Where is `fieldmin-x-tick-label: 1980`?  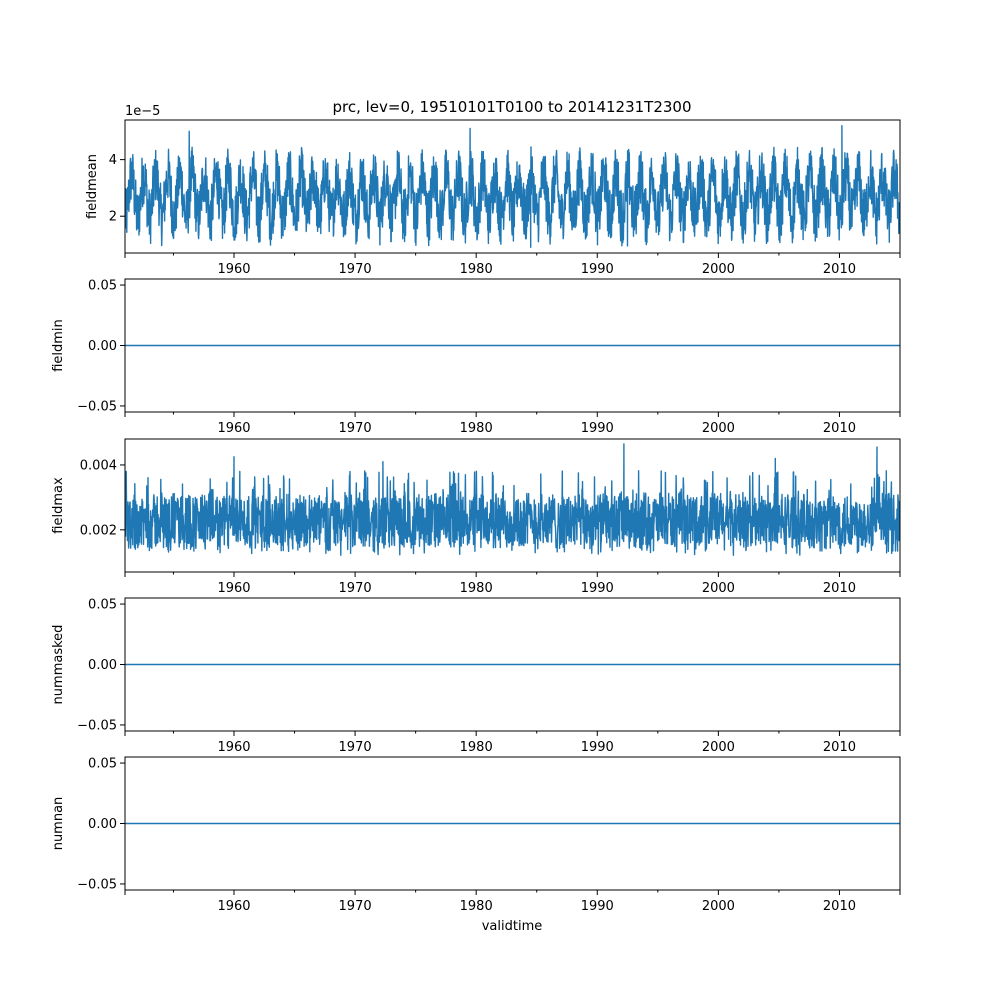 fieldmin-x-tick-label: 1980 is located at coordinates (476, 428).